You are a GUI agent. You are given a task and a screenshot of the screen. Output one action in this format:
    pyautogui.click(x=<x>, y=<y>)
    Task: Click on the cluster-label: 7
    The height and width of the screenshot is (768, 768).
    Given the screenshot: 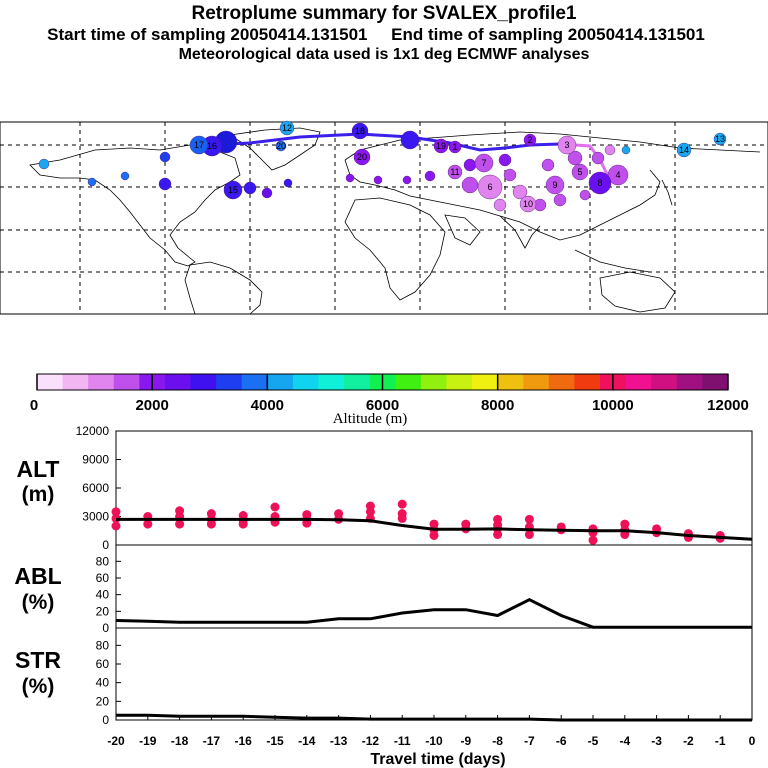 What is the action you would take?
    pyautogui.click(x=483, y=163)
    